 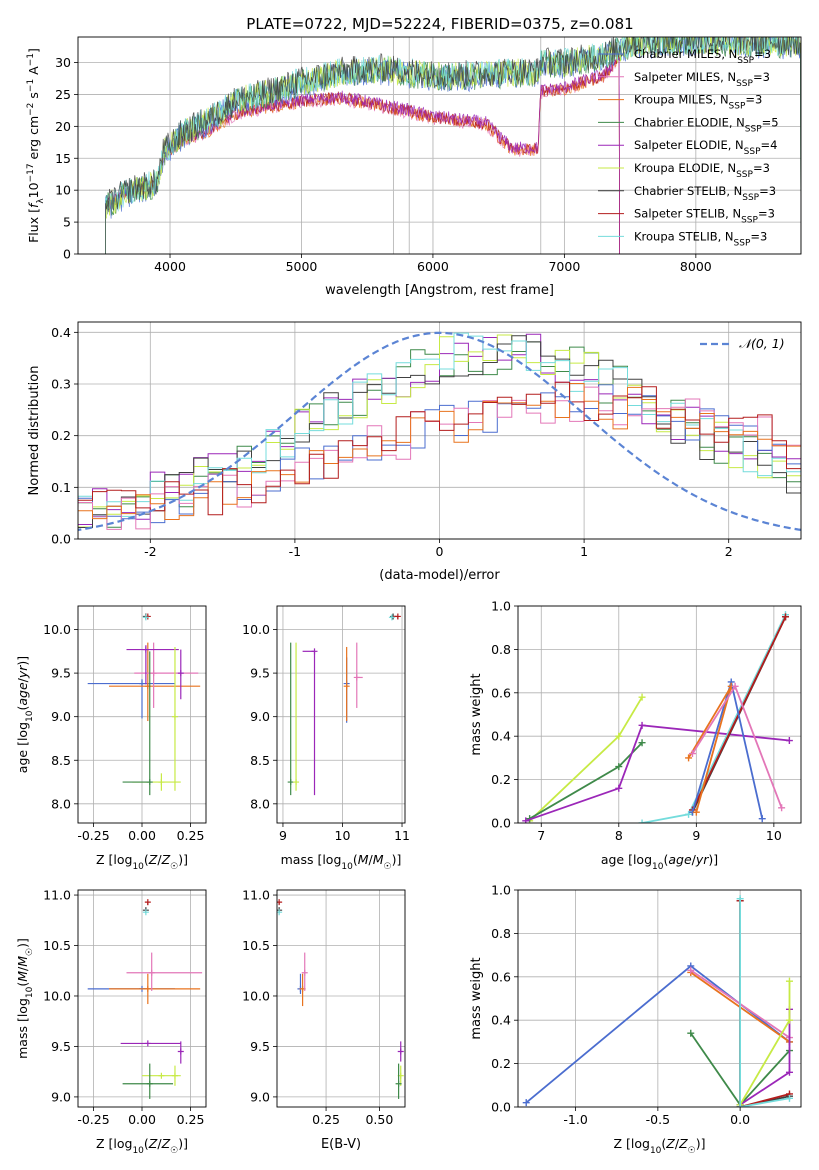 I want to click on y-tick-label: 0.0, so click(x=61, y=539).